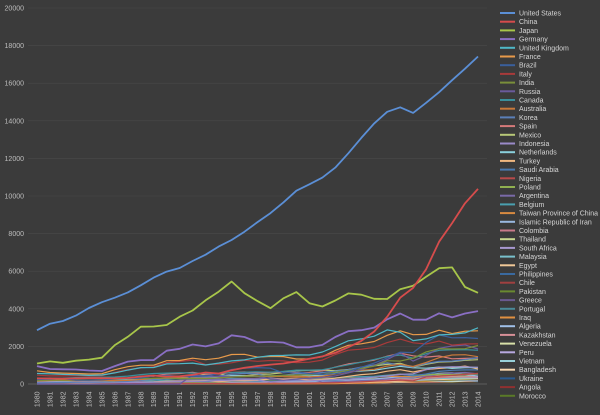 This screenshot has height=415, width=600. I want to click on y-tick-label: 2000, so click(16, 347).